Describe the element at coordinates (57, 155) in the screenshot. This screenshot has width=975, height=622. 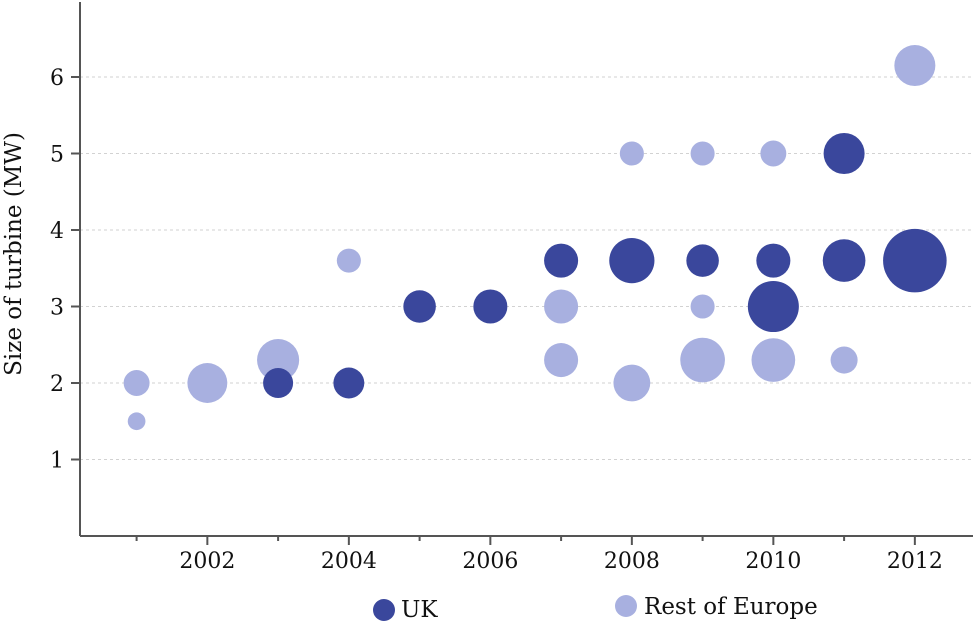
I see `y-tick-label: 5` at that location.